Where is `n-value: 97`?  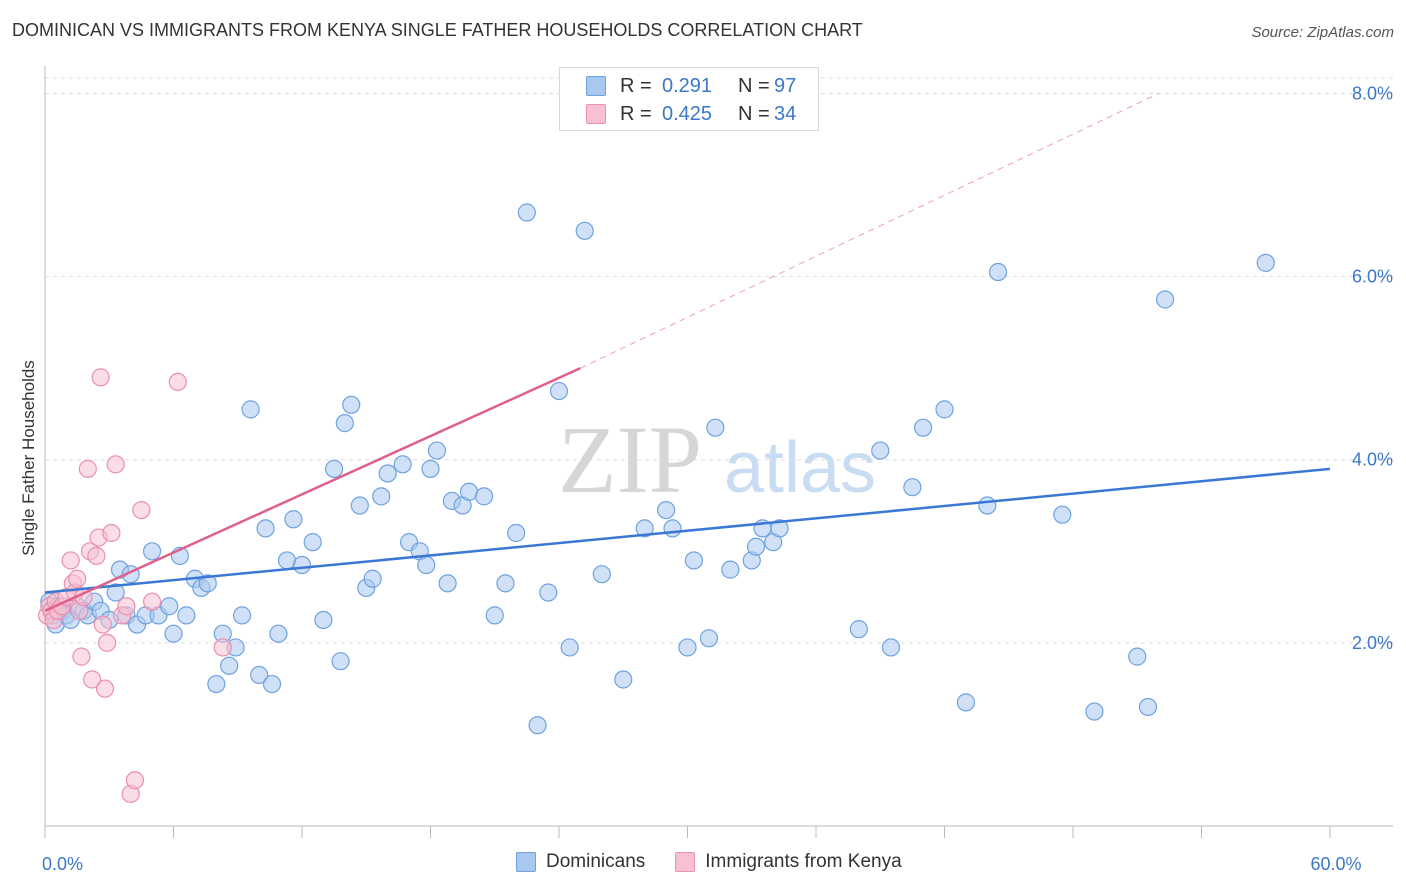 n-value: 97 is located at coordinates (785, 85).